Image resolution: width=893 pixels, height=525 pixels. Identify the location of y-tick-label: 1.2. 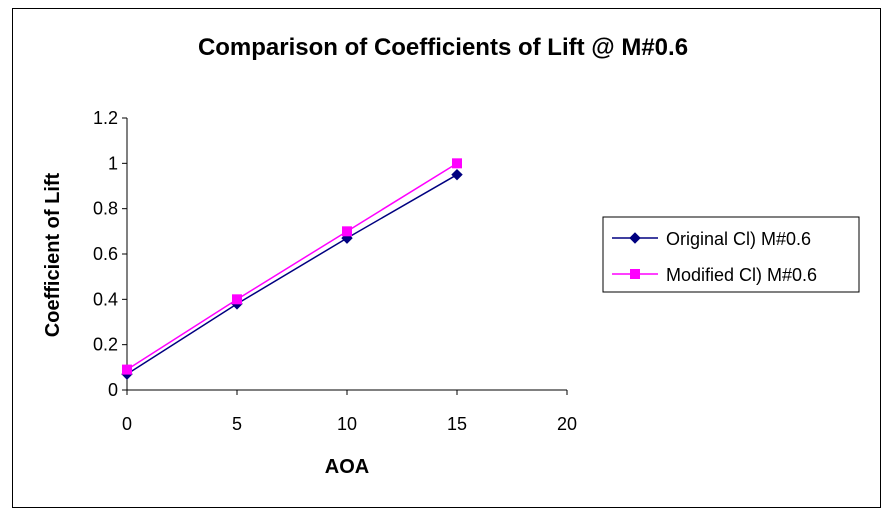
(105, 118).